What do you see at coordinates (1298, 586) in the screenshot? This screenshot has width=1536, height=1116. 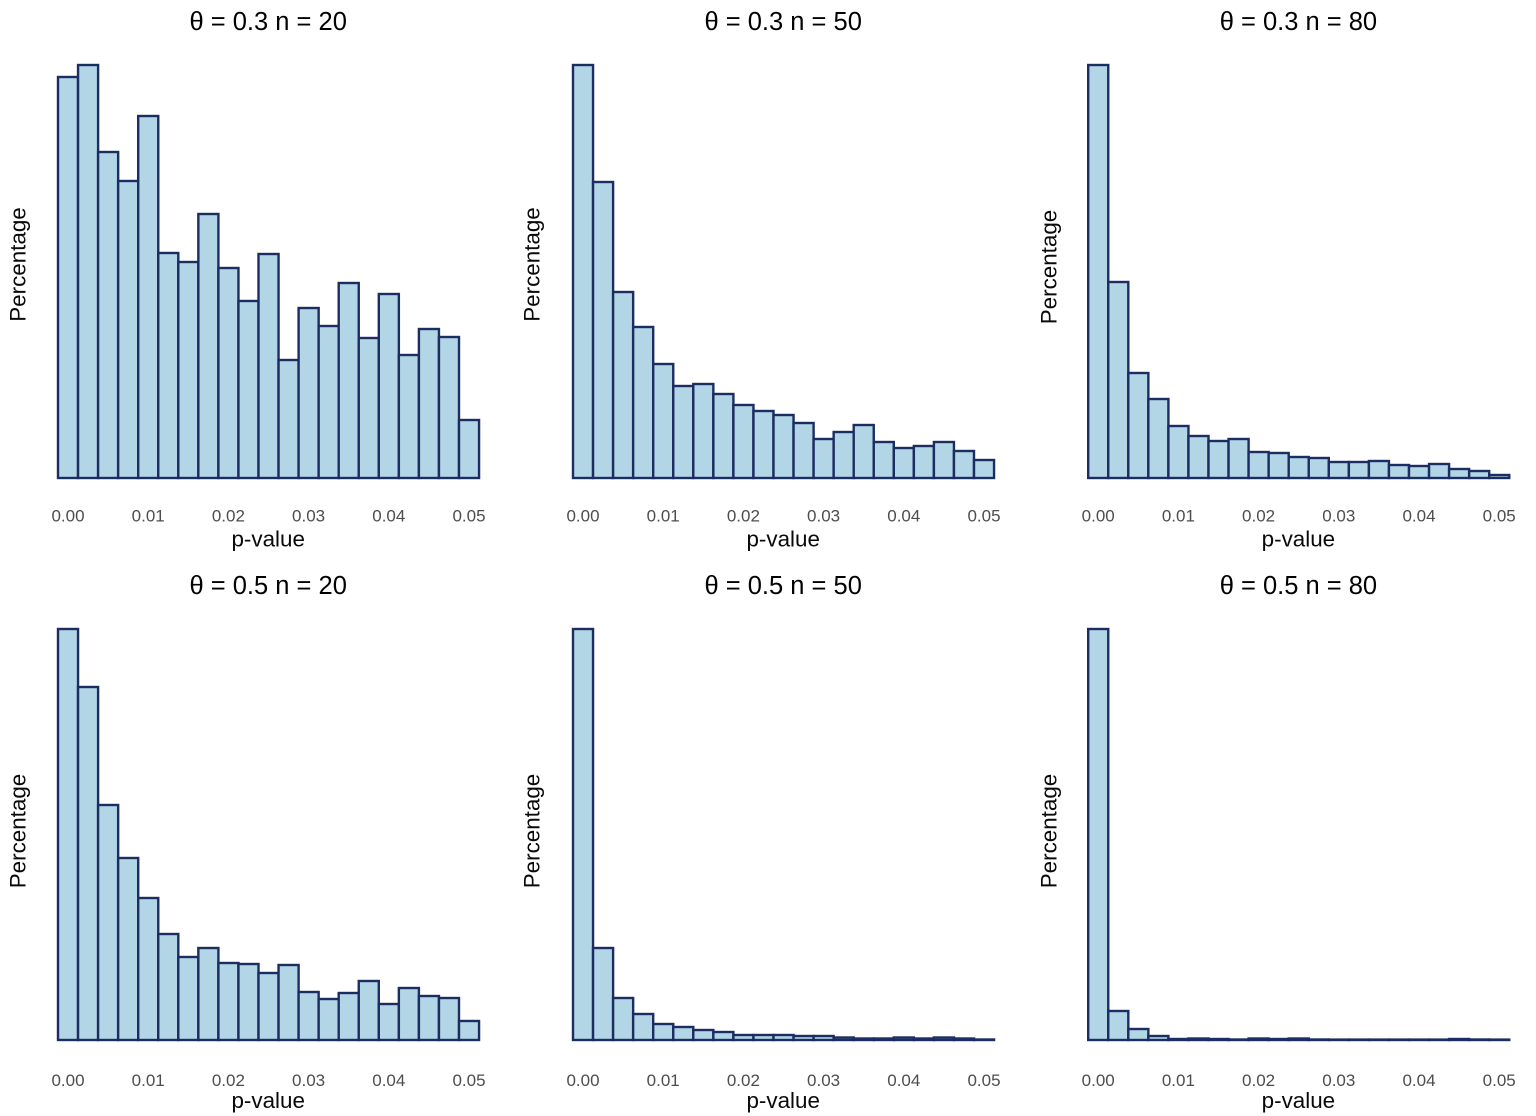 I see `svg-text: θ = 0.5 n = 80` at bounding box center [1298, 586].